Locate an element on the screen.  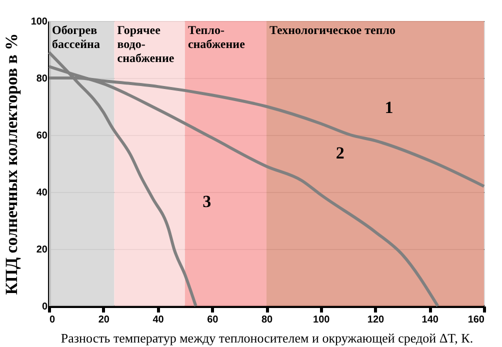
band-label: Горячее водо- снабжение is located at coordinates (146, 44).